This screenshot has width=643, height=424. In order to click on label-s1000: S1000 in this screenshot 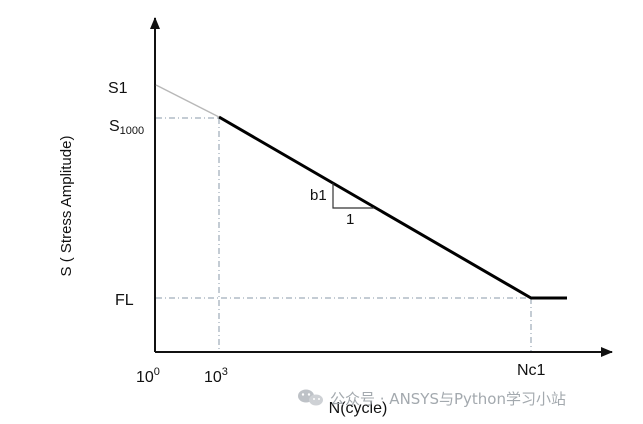, I will do `click(126, 127)`.